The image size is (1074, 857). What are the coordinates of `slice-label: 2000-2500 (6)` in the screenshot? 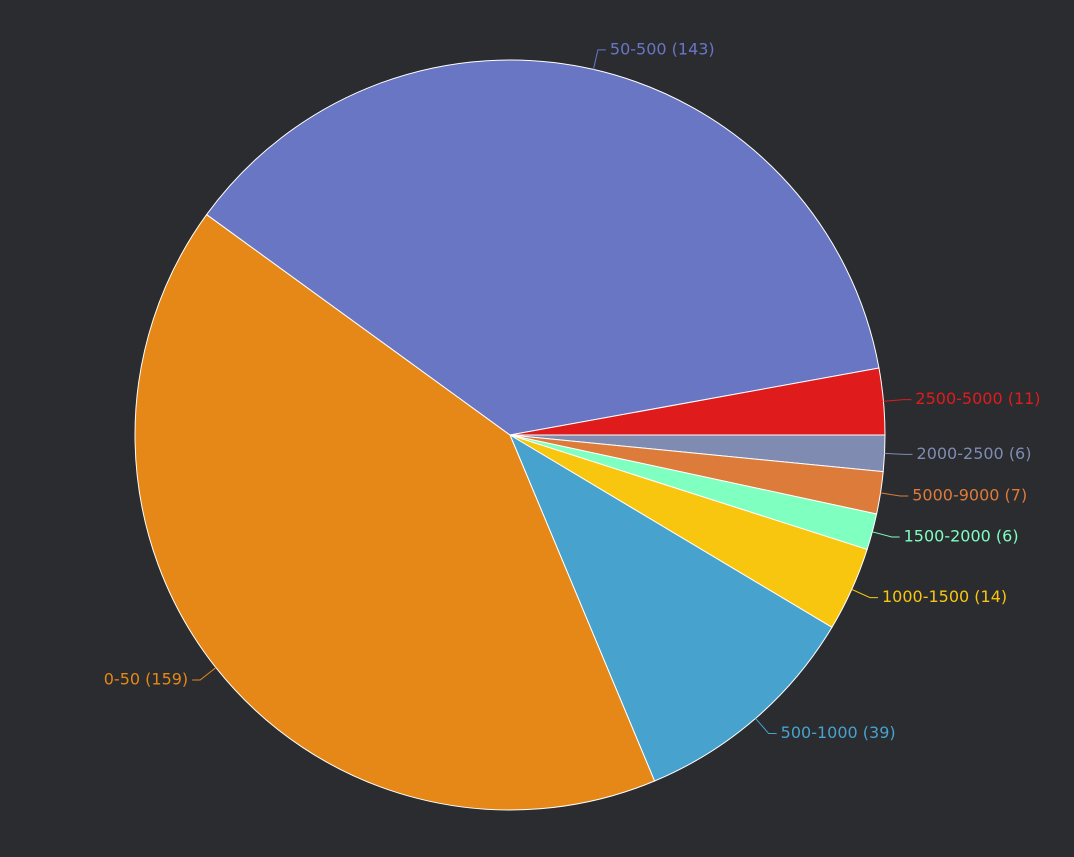 It's located at (974, 453).